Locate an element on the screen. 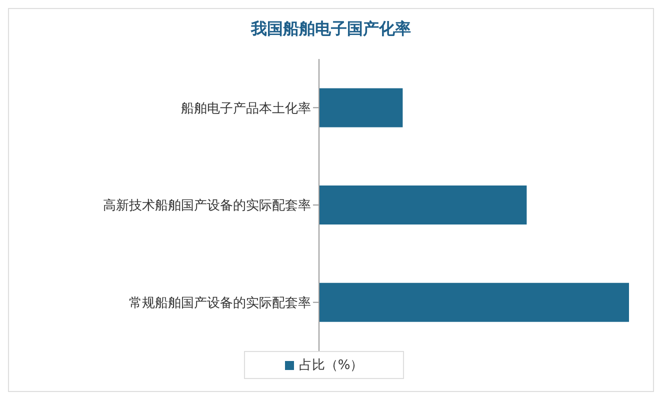 This screenshot has width=660, height=398. legend-label: 占比（%） is located at coordinates (331, 365).